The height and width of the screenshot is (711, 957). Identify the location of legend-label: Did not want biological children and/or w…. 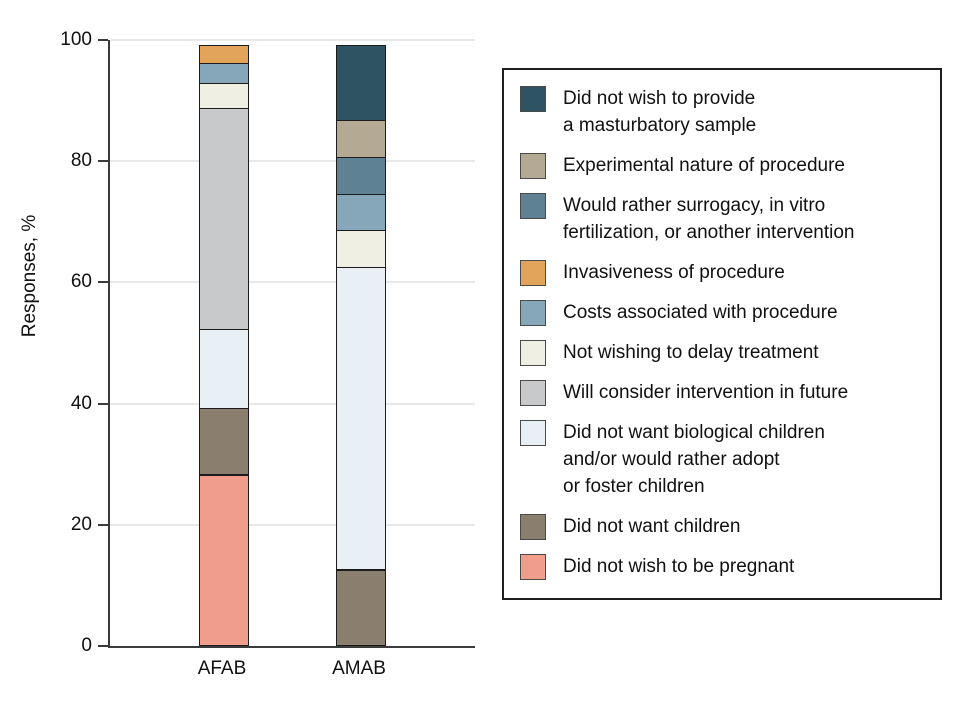
(694, 459).